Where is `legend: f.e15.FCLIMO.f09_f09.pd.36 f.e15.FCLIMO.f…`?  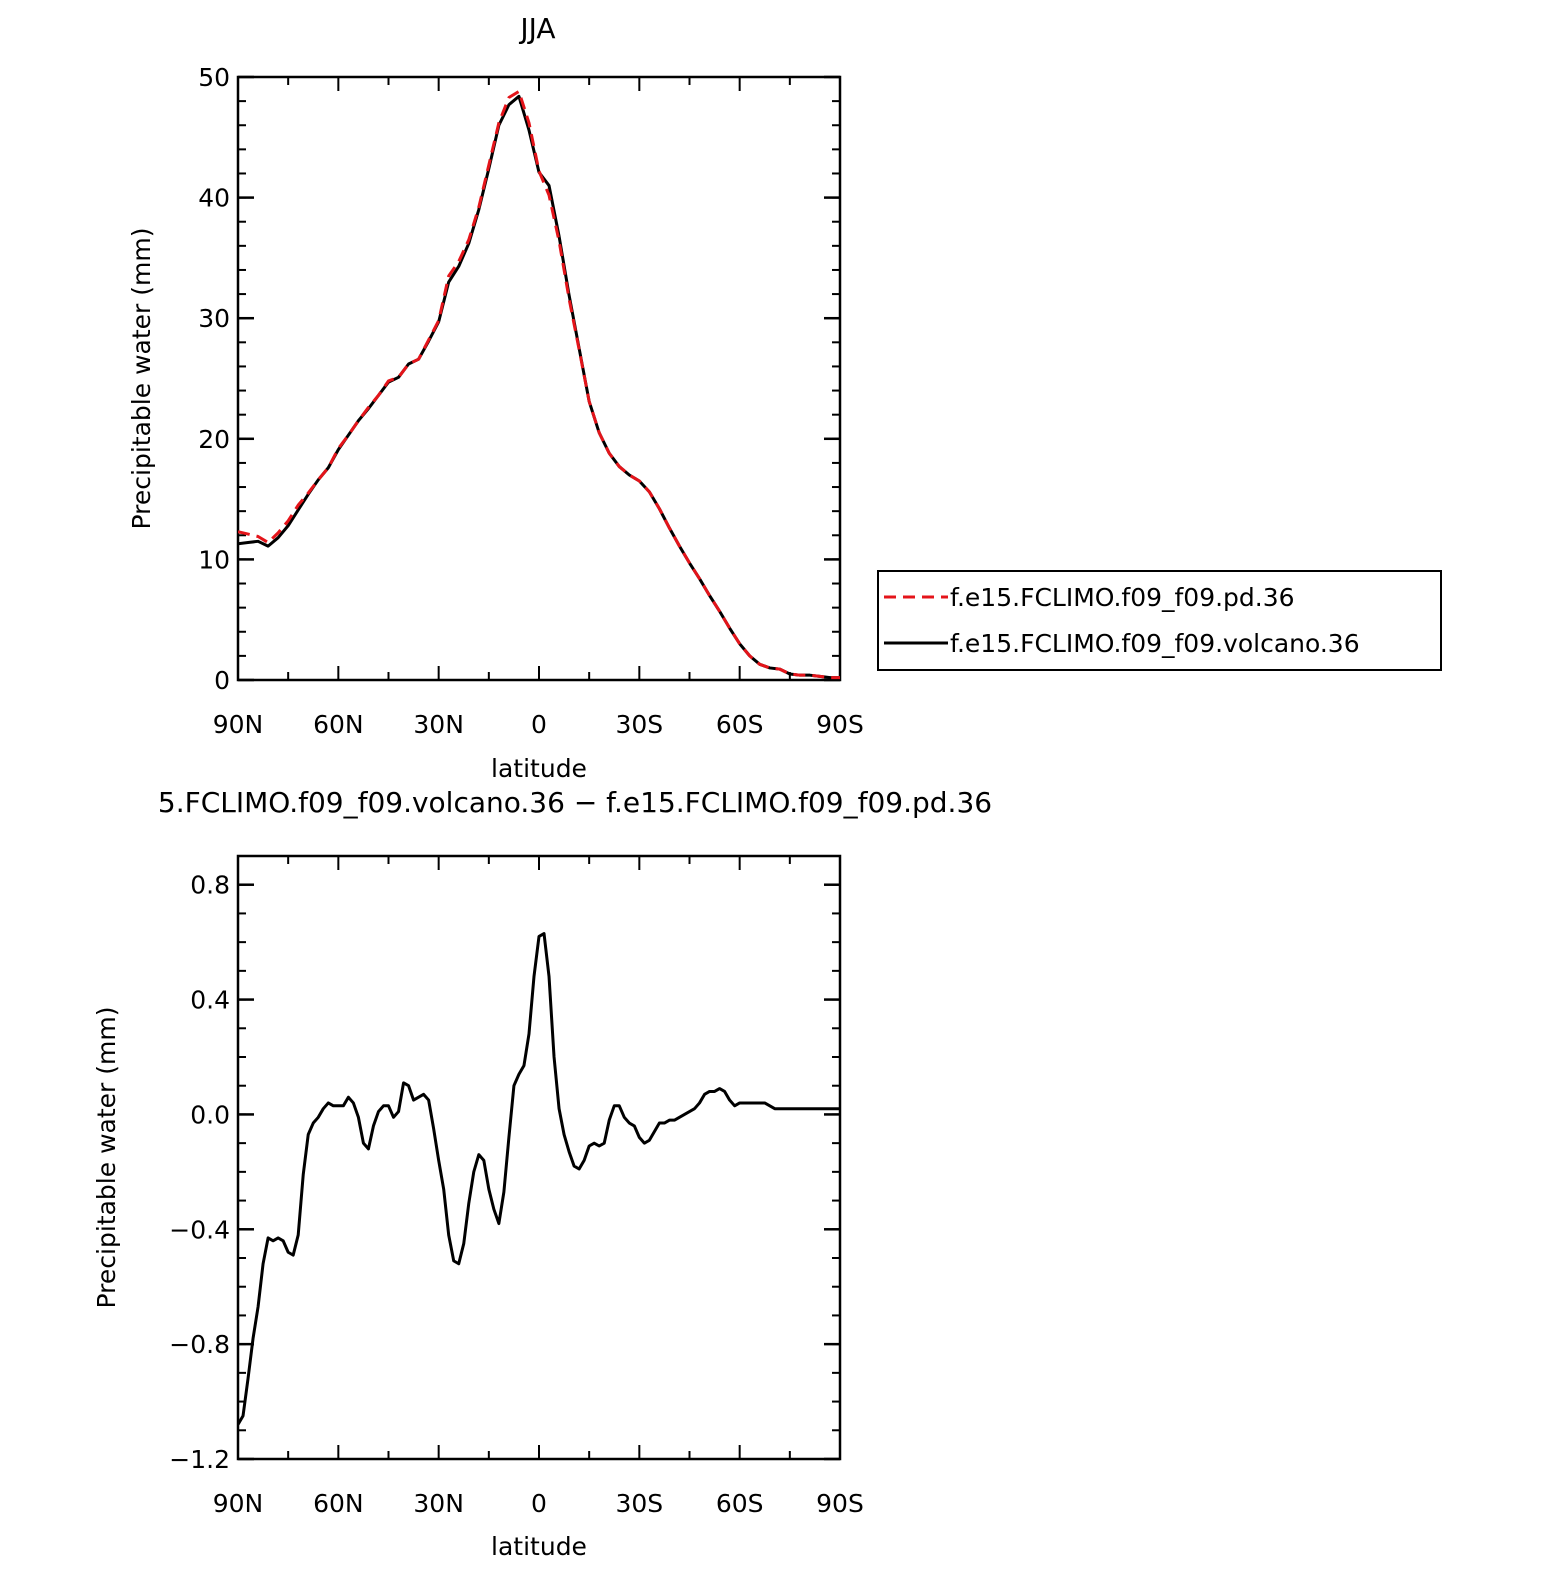
legend: f.e15.FCLIMO.f09_f09.pd.36 f.e15.FCLIMO.f… is located at coordinates (1159, 620).